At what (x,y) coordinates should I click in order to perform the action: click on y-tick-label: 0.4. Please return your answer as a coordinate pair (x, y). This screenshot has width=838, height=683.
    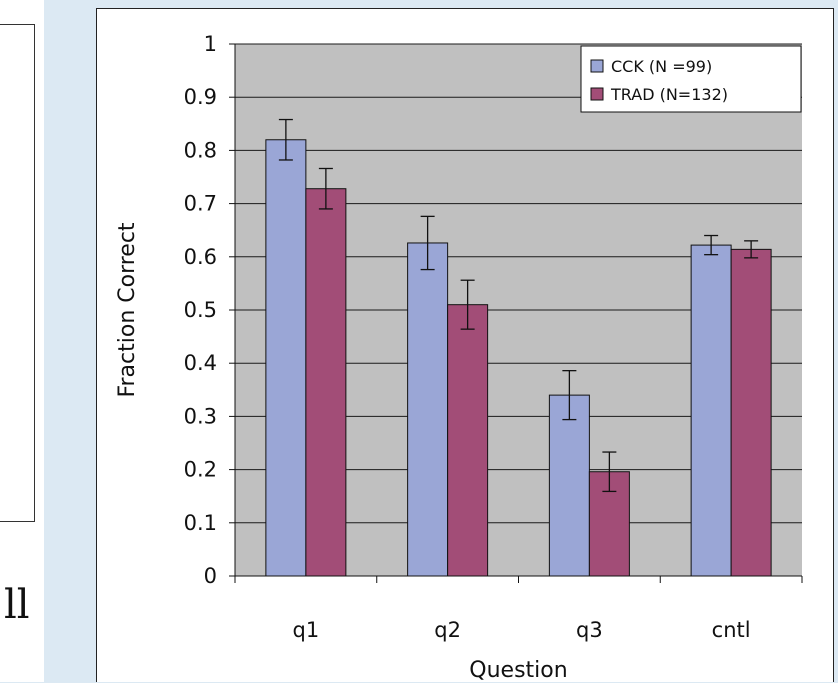
    Looking at the image, I should click on (200, 363).